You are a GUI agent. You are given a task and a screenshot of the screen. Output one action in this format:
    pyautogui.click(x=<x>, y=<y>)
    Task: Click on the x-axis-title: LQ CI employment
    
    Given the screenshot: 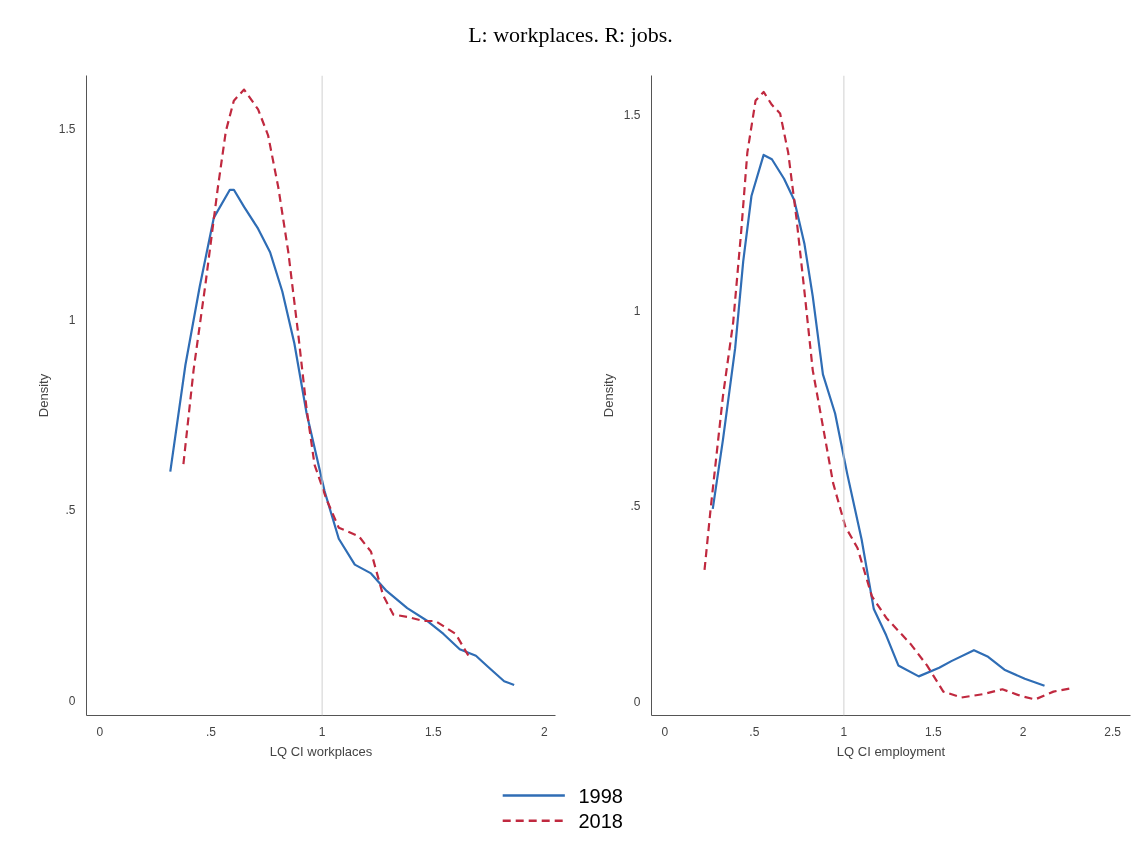 What is the action you would take?
    pyautogui.click(x=891, y=751)
    